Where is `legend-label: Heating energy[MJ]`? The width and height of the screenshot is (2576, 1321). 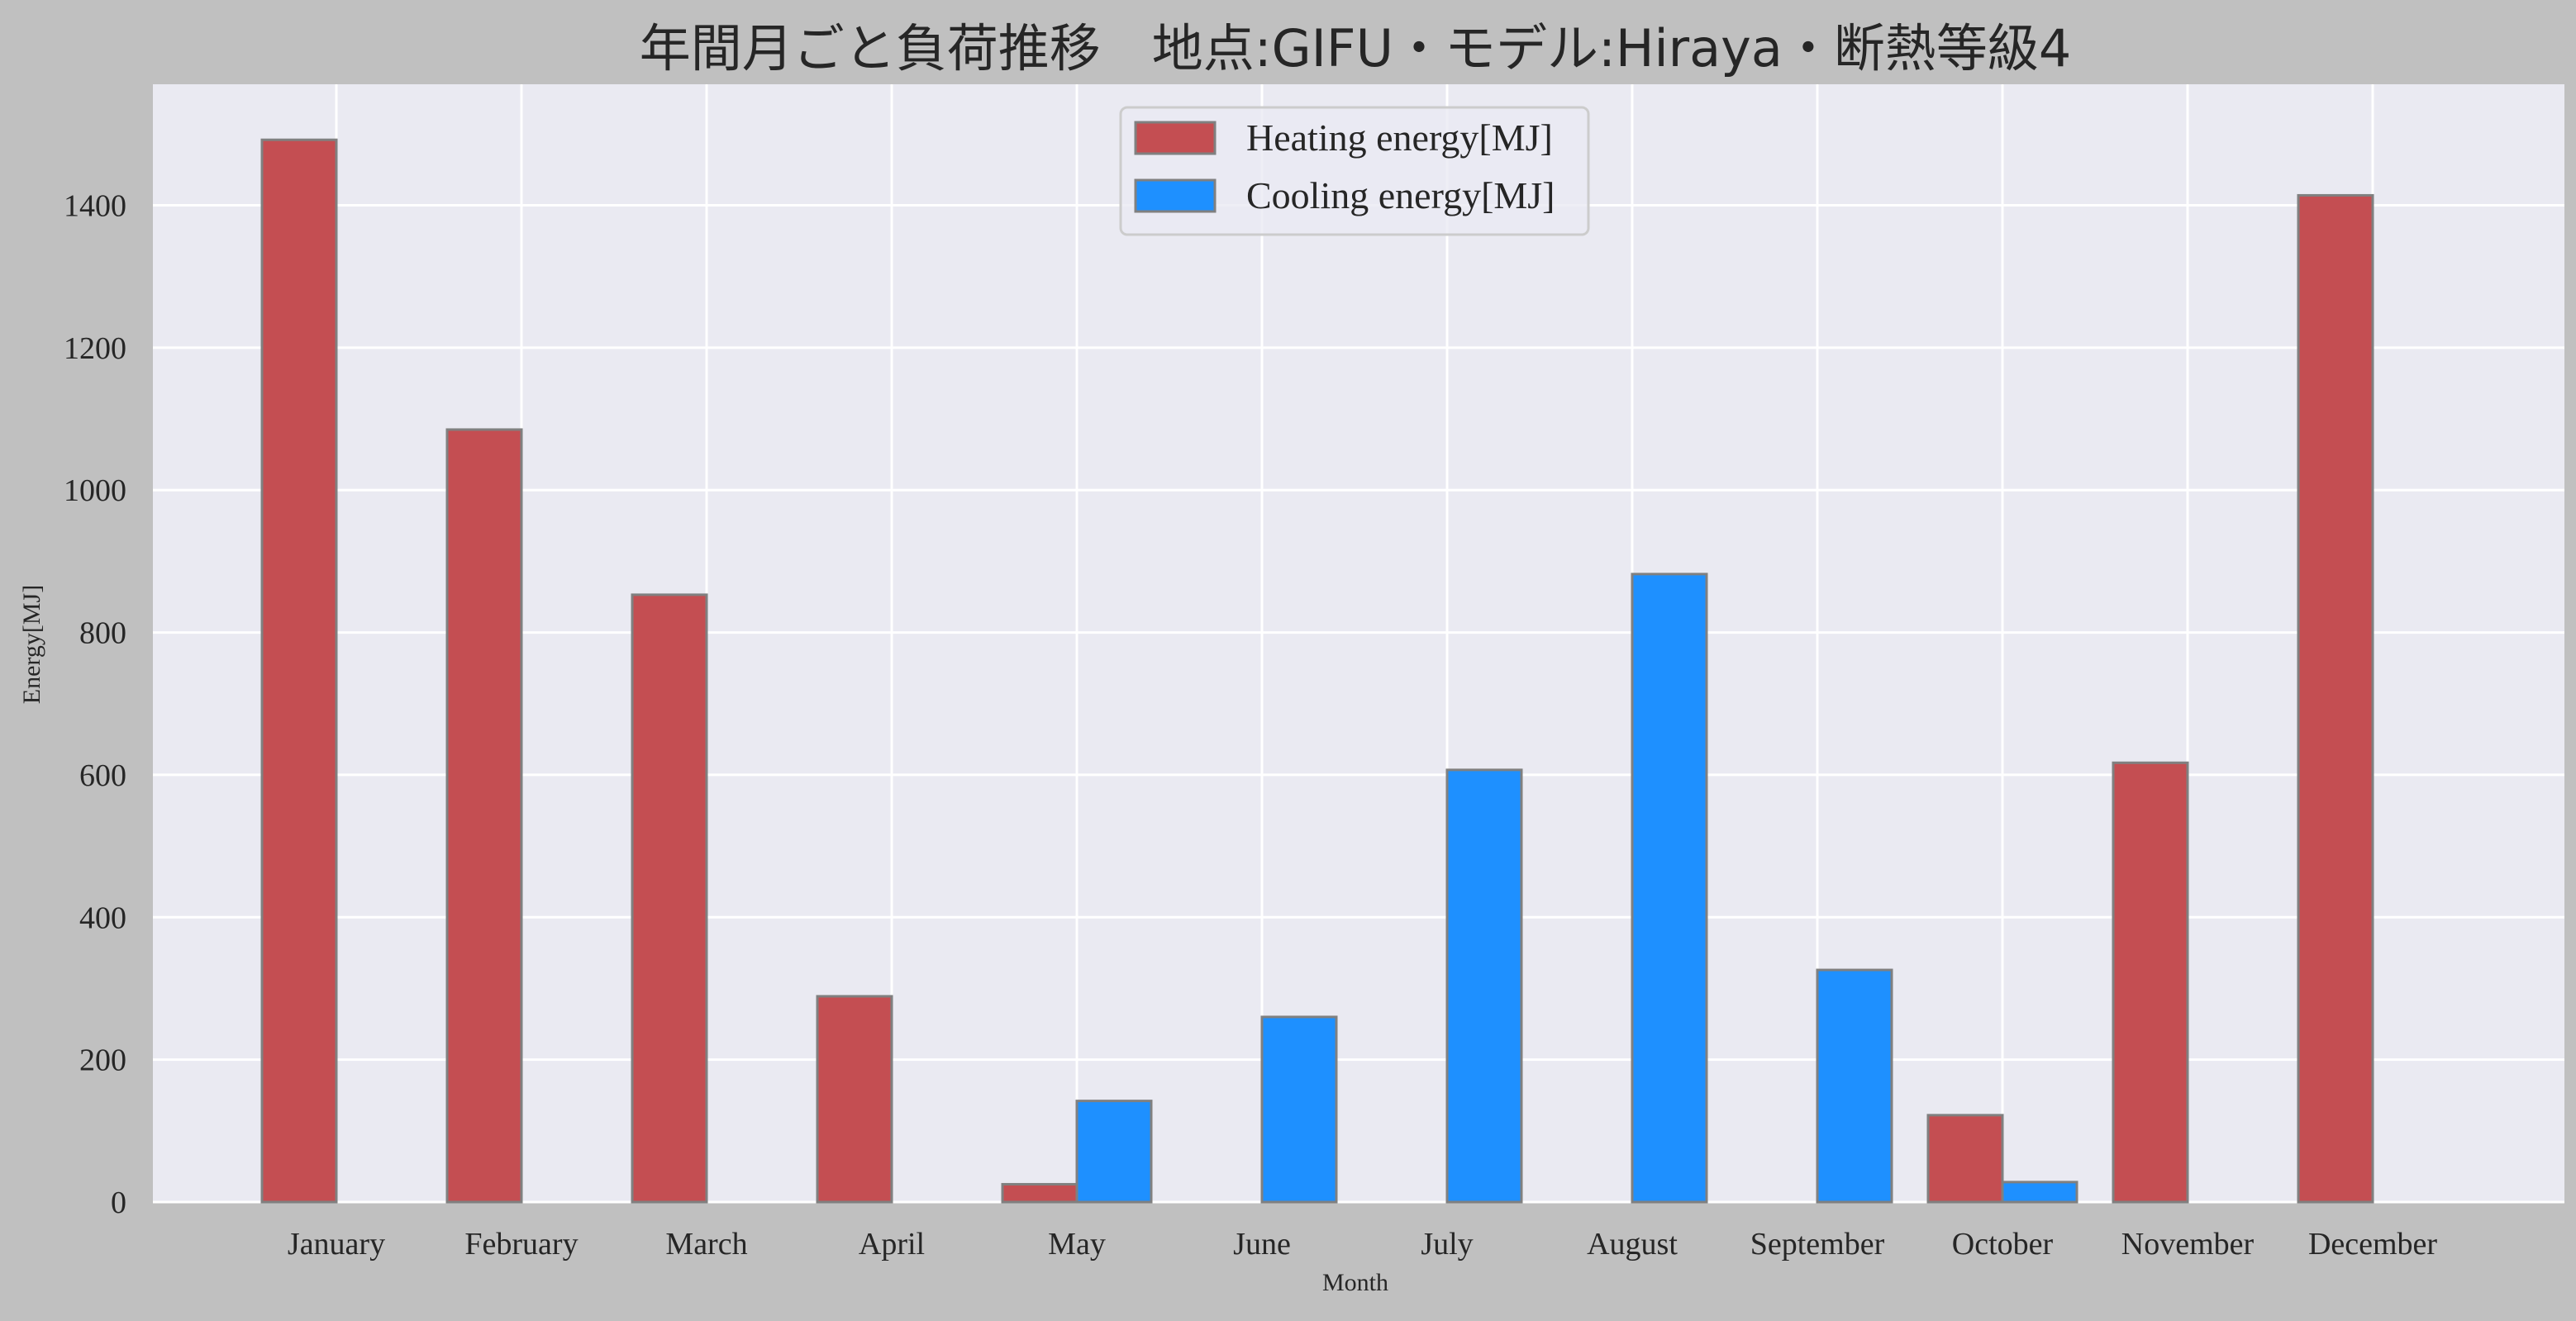
legend-label: Heating energy[MJ] is located at coordinates (1400, 137).